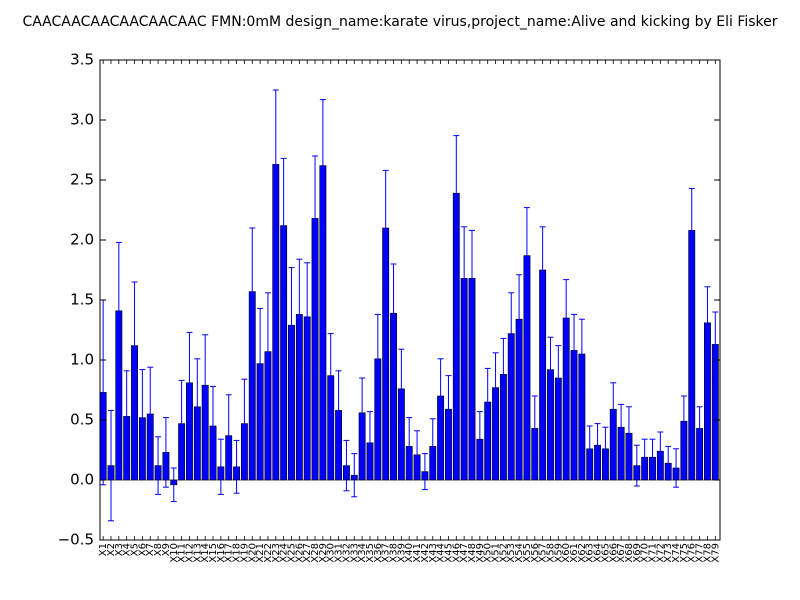  Describe the element at coordinates (142, 549) in the screenshot. I see `x-tick-label: X6` at that location.